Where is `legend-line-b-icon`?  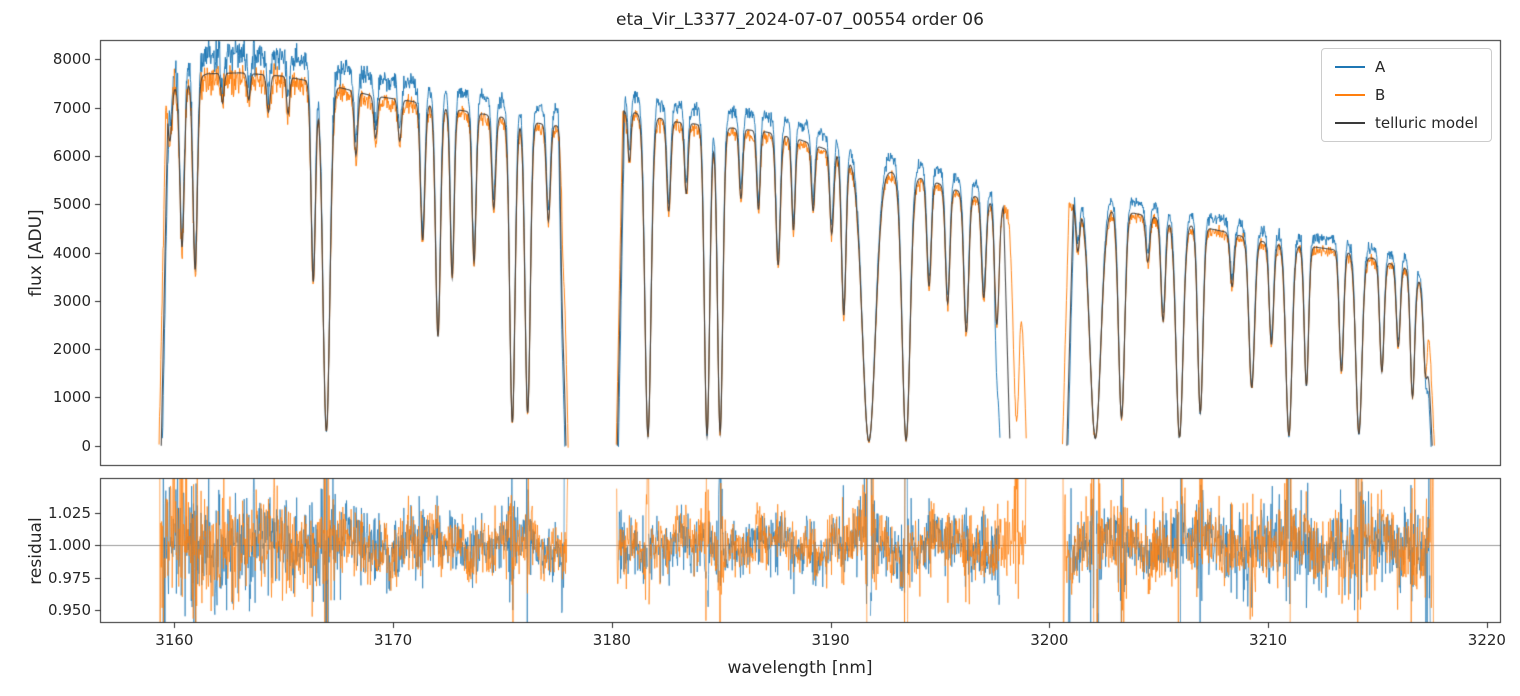
legend-line-b-icon is located at coordinates (1349, 95).